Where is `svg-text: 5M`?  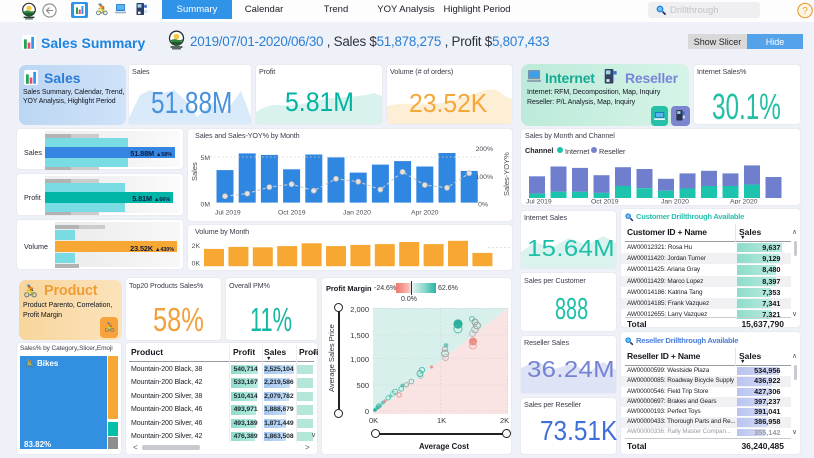
svg-text: 5M is located at coordinates (206, 158).